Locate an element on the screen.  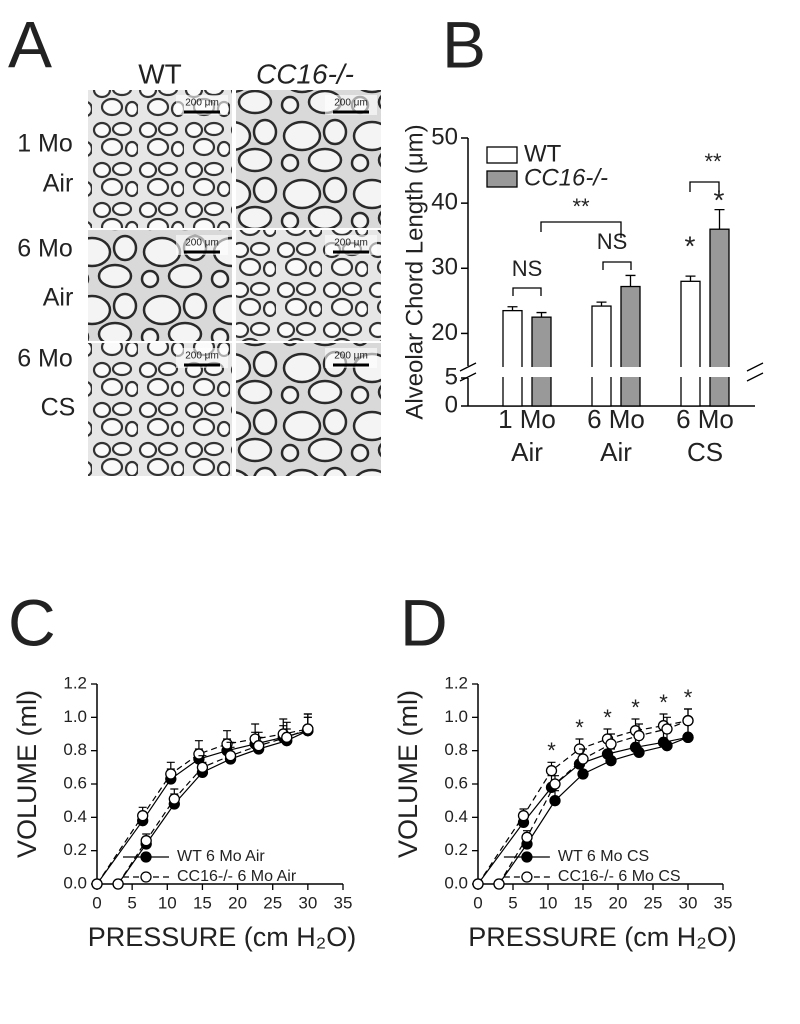
row-label: CS is located at coordinates (58, 408).